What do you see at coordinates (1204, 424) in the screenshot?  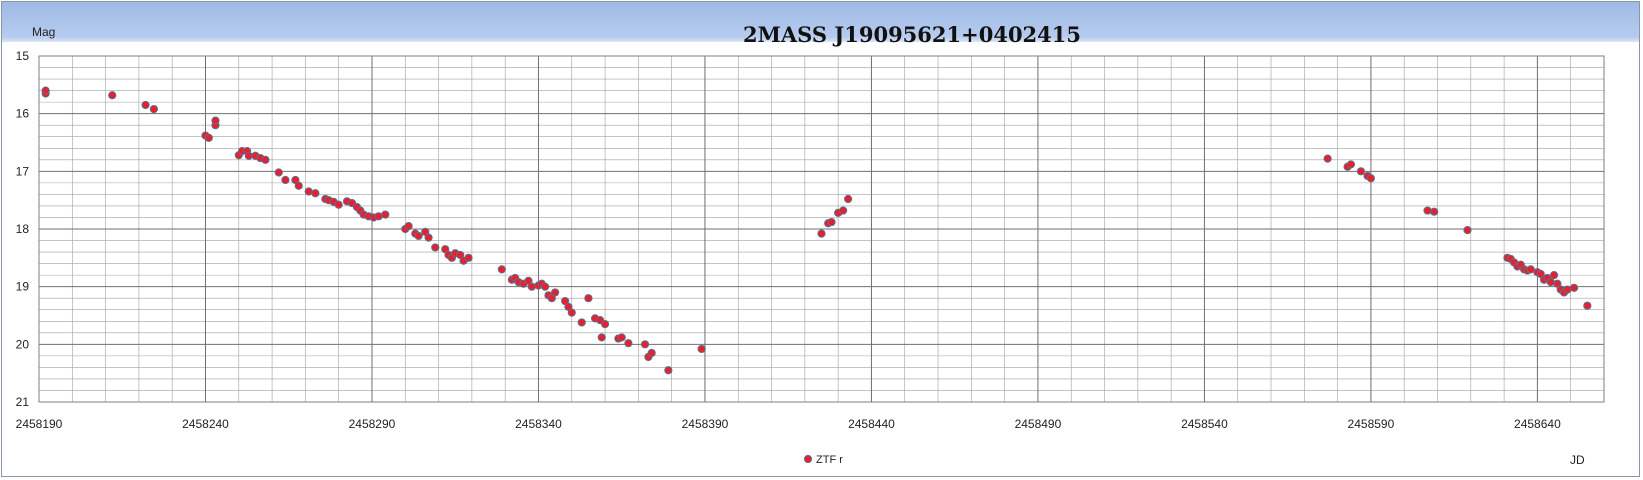 I see `x-tick-label: 2458540` at bounding box center [1204, 424].